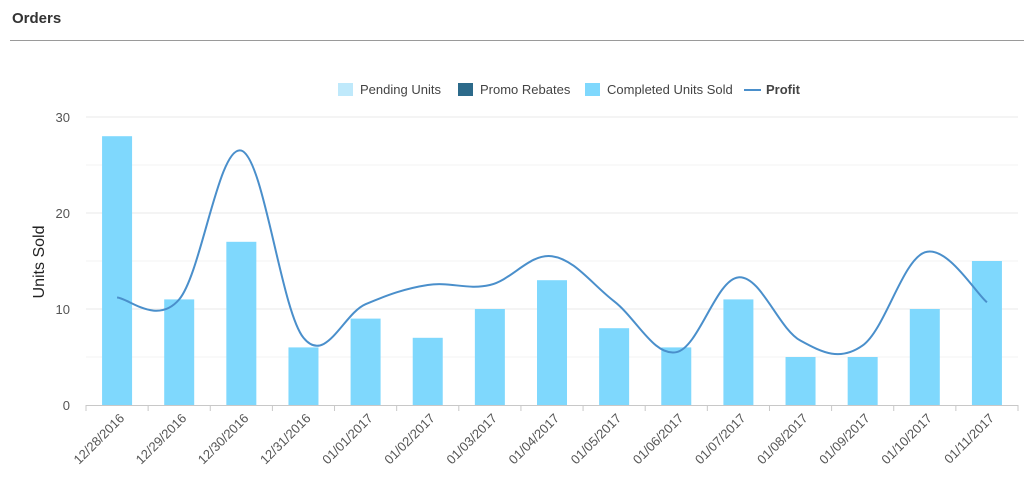 Image resolution: width=1024 pixels, height=492 pixels. What do you see at coordinates (596, 439) in the screenshot?
I see `x-tick-label: 01/05/2017` at bounding box center [596, 439].